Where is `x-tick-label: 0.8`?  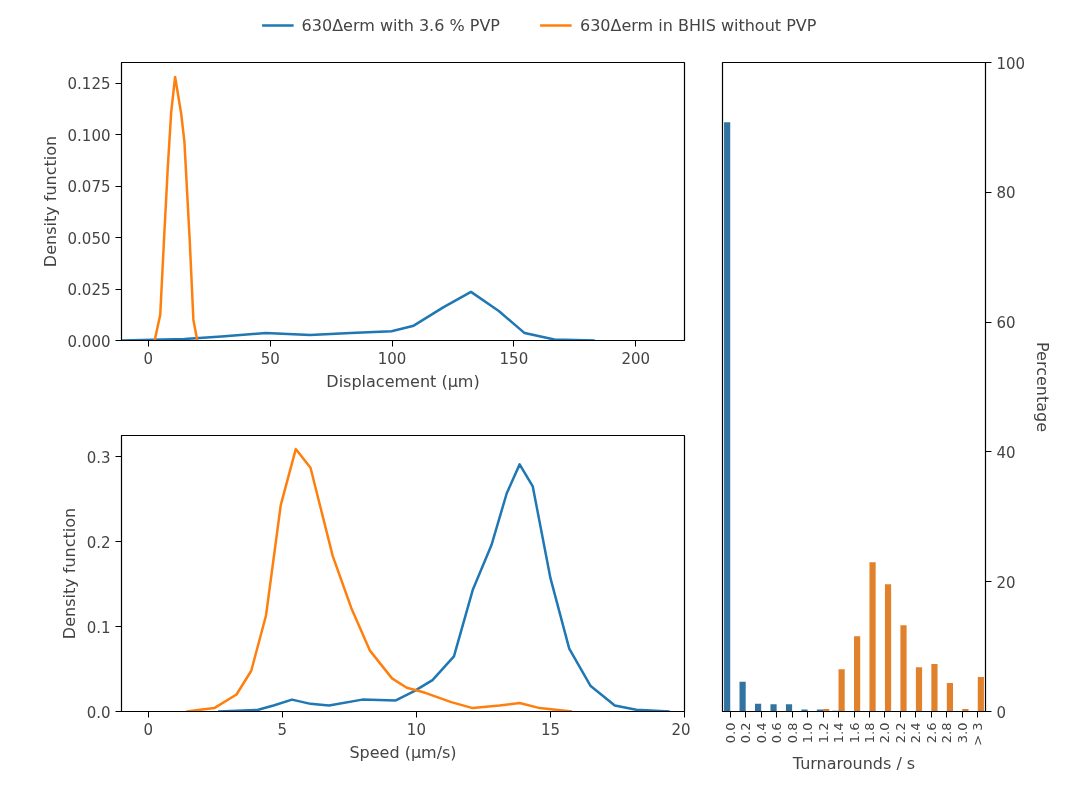
x-tick-label: 0.8 is located at coordinates (792, 733).